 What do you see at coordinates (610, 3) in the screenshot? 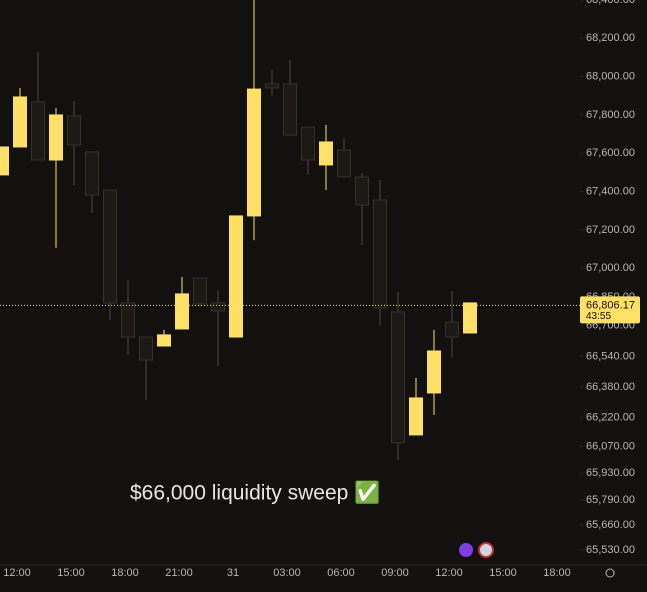
I see `y-tick-label: 68,400.00` at bounding box center [610, 3].